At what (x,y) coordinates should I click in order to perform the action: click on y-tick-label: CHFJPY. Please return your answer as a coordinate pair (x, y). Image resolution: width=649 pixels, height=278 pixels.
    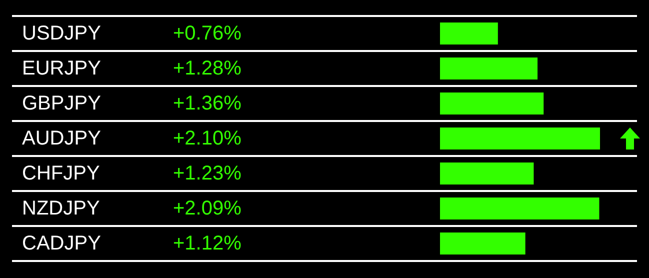
    Looking at the image, I should click on (61, 173).